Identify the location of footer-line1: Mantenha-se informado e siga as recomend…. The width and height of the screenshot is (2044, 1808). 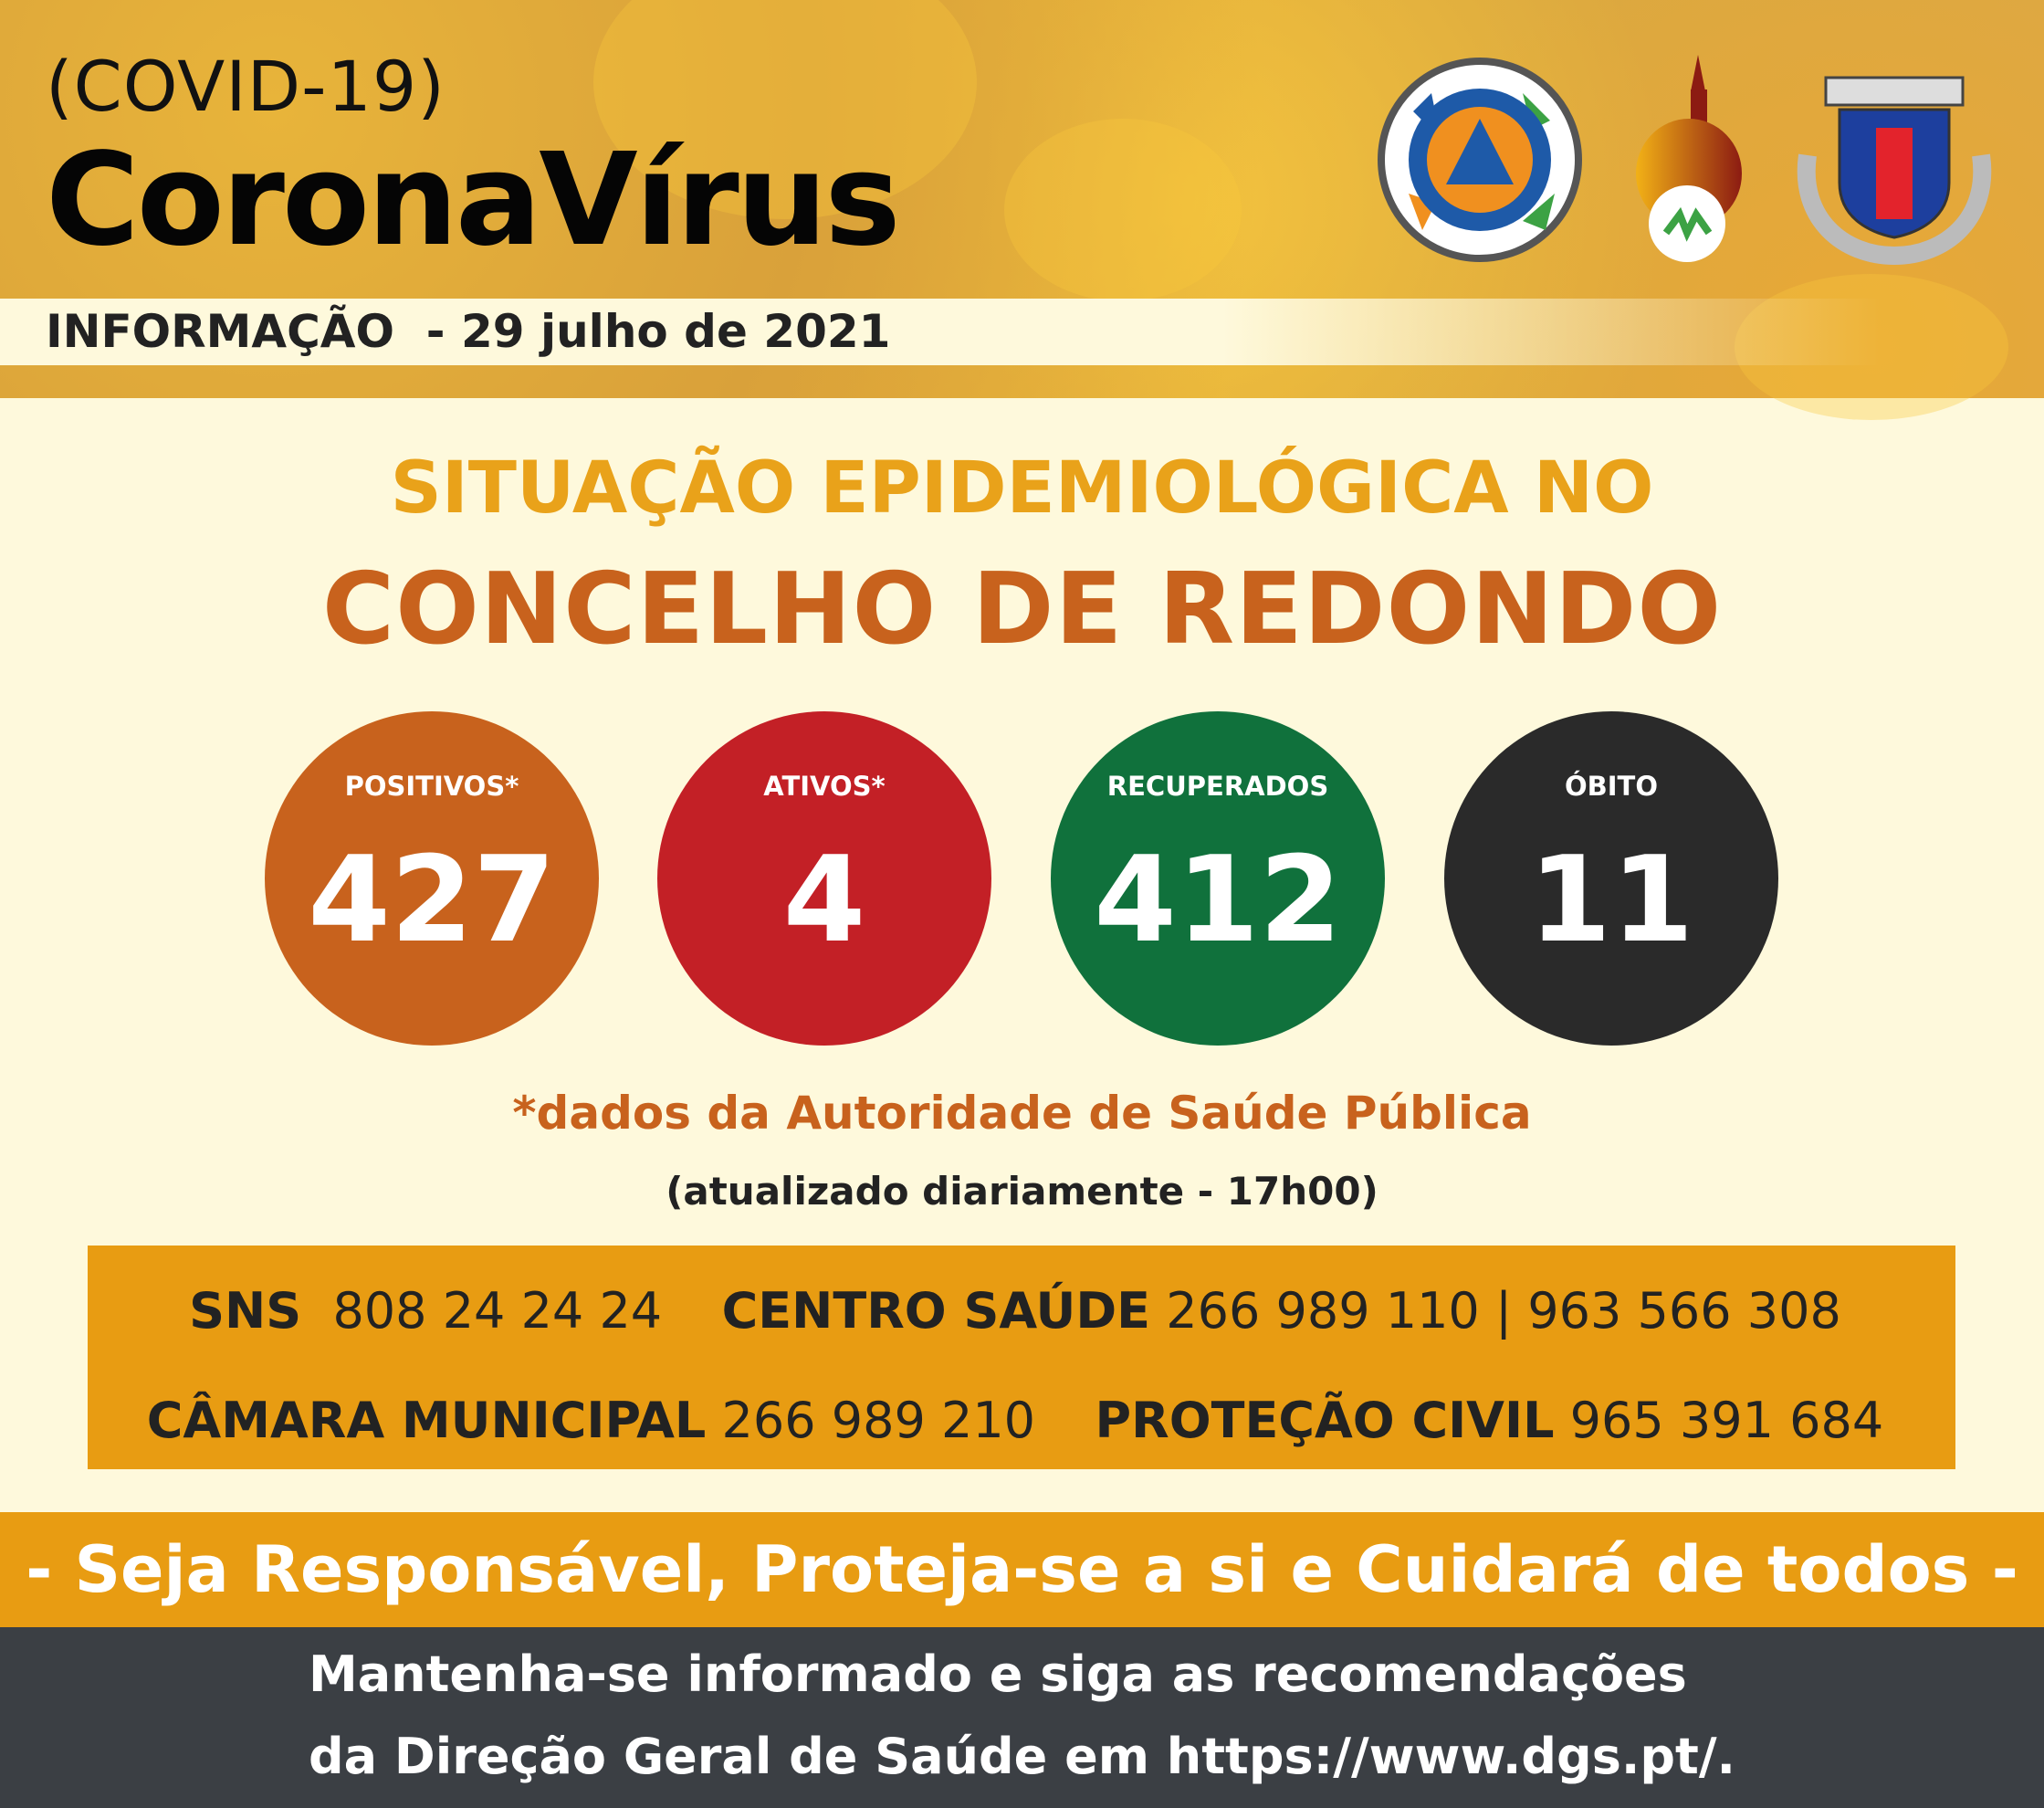
(998, 1674).